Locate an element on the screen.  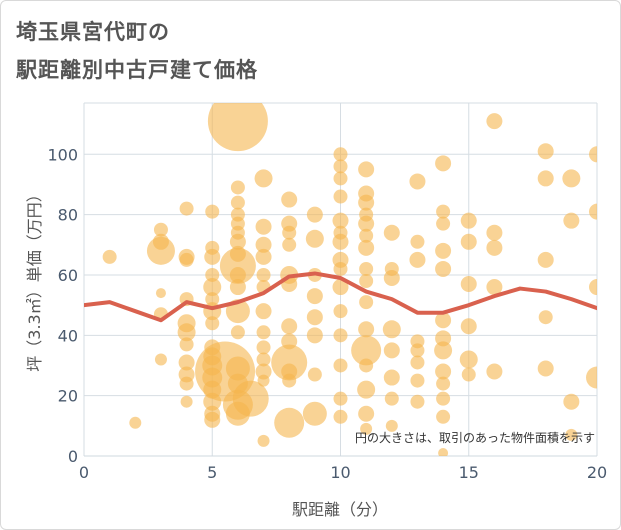
y-tick-label: 0 is located at coordinates (73, 456).